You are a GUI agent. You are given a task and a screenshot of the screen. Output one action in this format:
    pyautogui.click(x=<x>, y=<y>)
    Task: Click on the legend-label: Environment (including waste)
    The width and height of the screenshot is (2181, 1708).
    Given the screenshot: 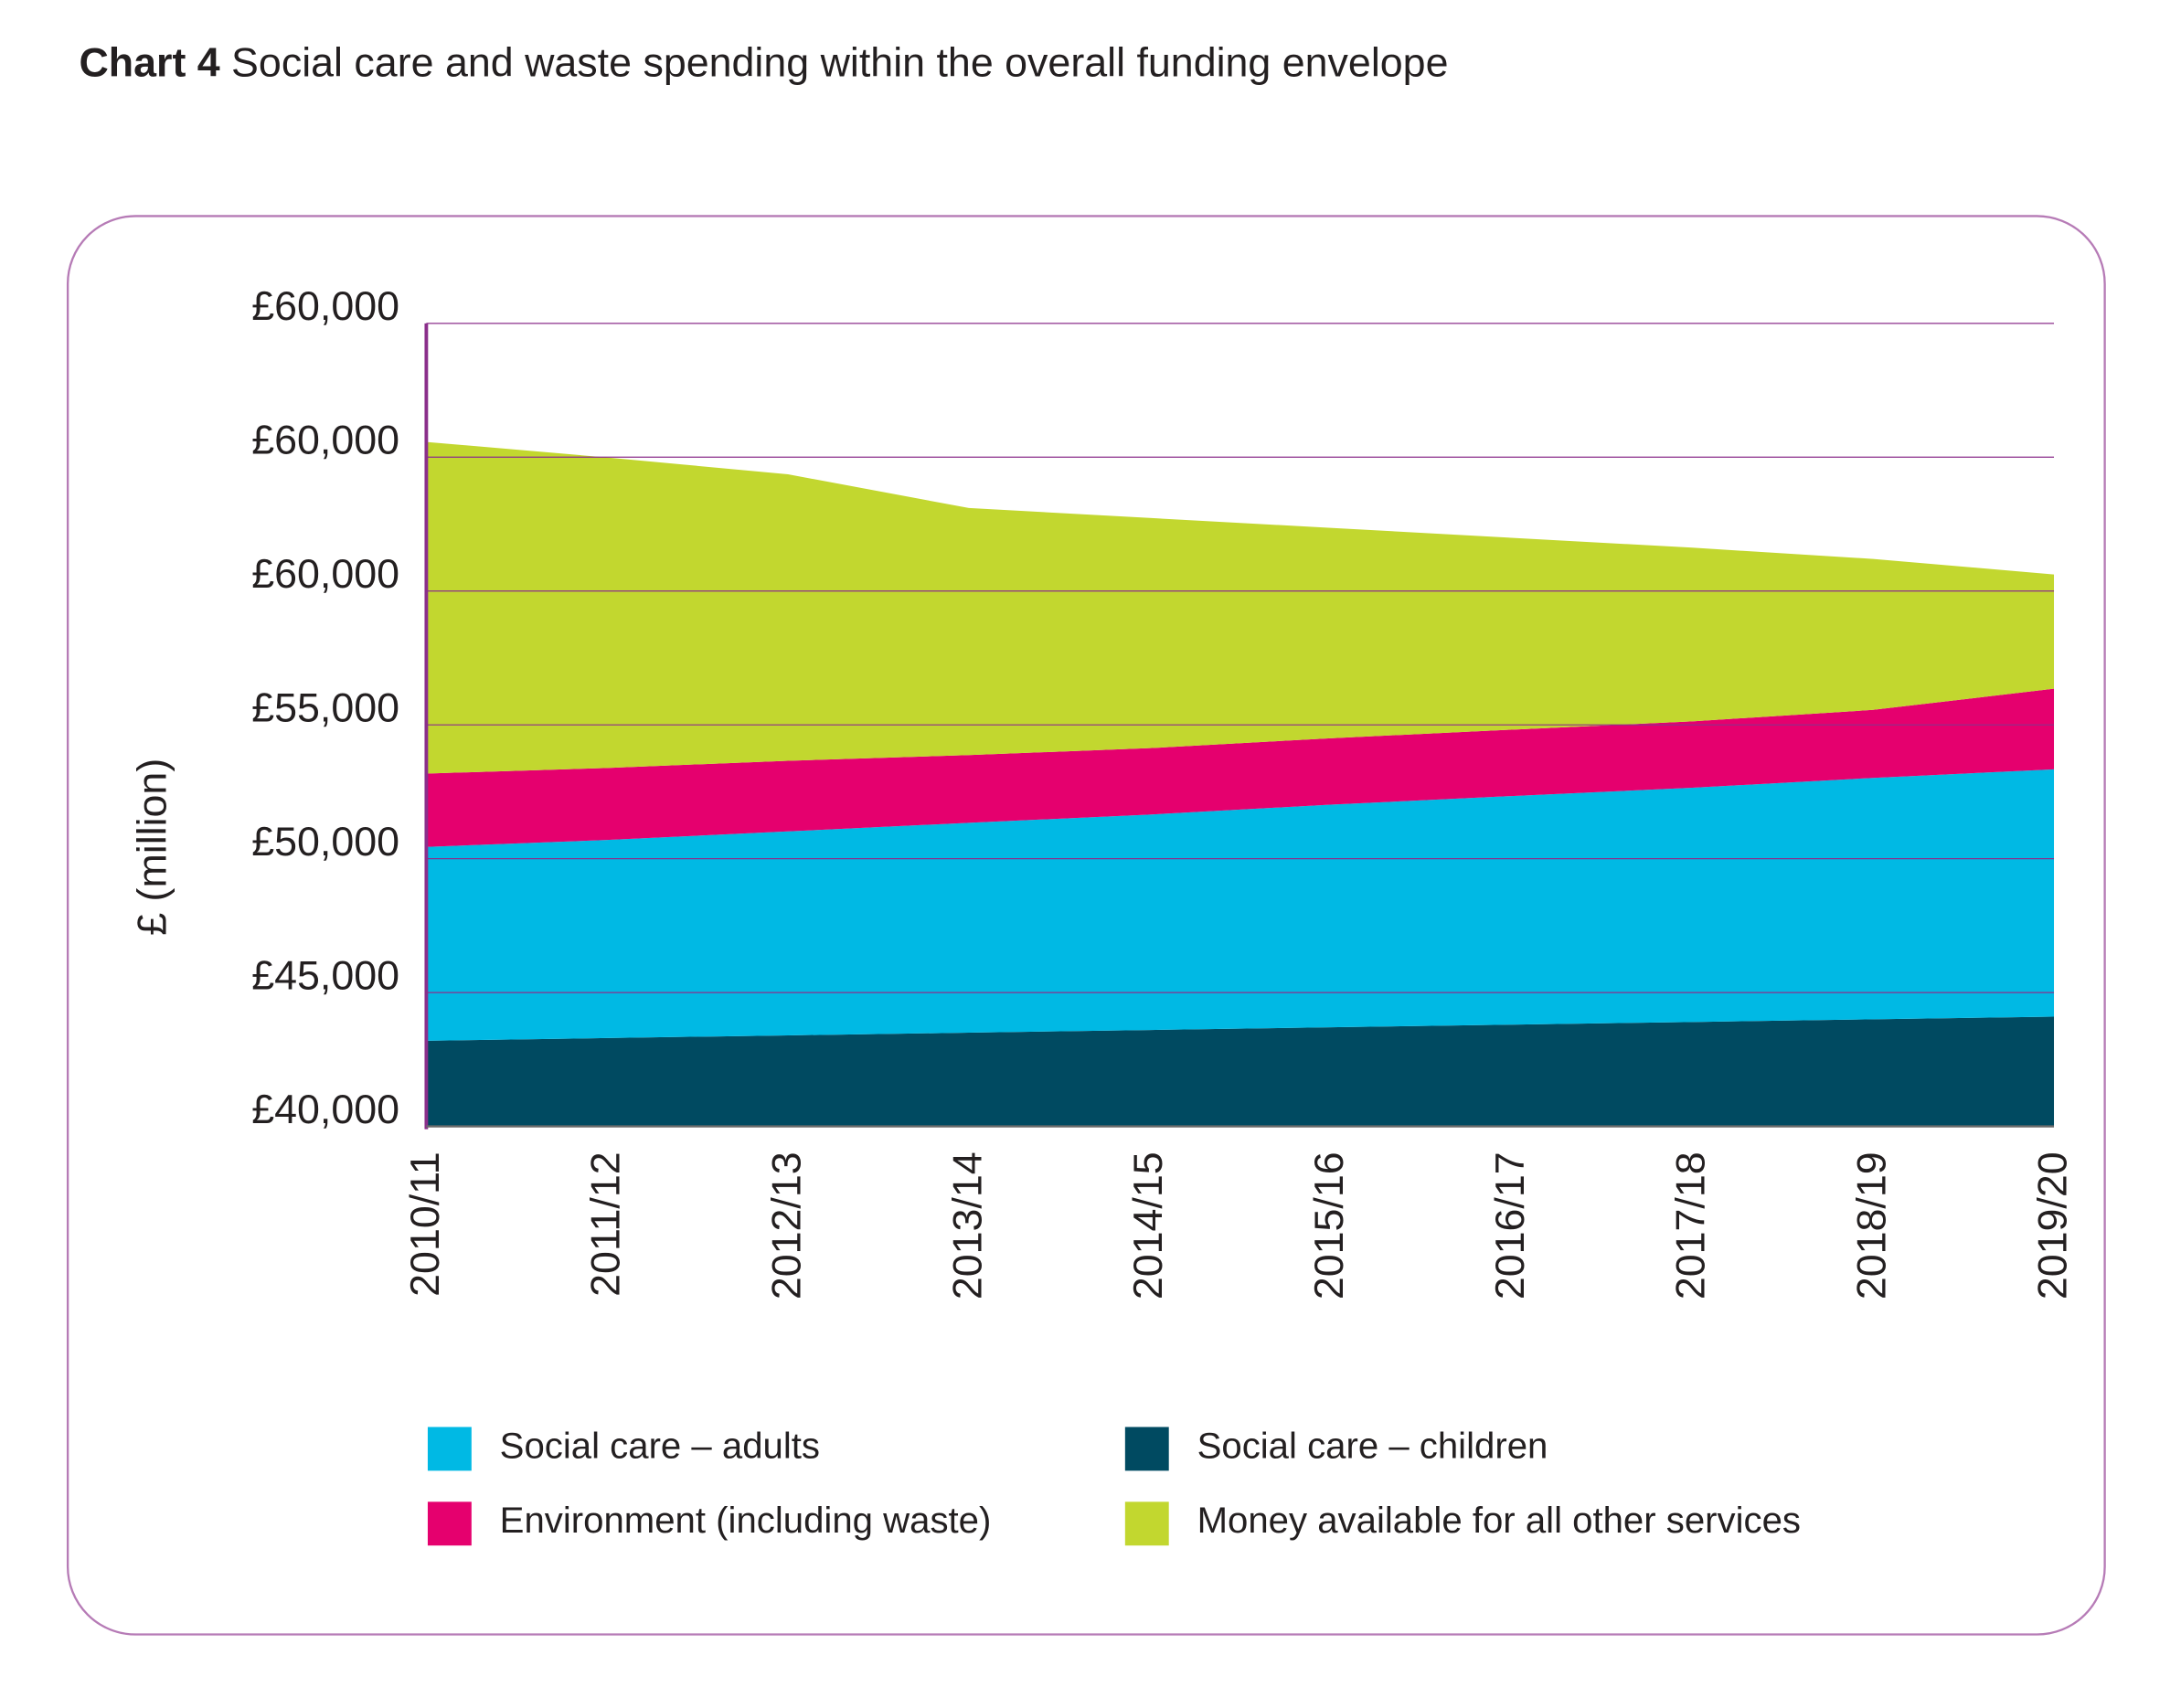 What is the action you would take?
    pyautogui.click(x=746, y=1520)
    